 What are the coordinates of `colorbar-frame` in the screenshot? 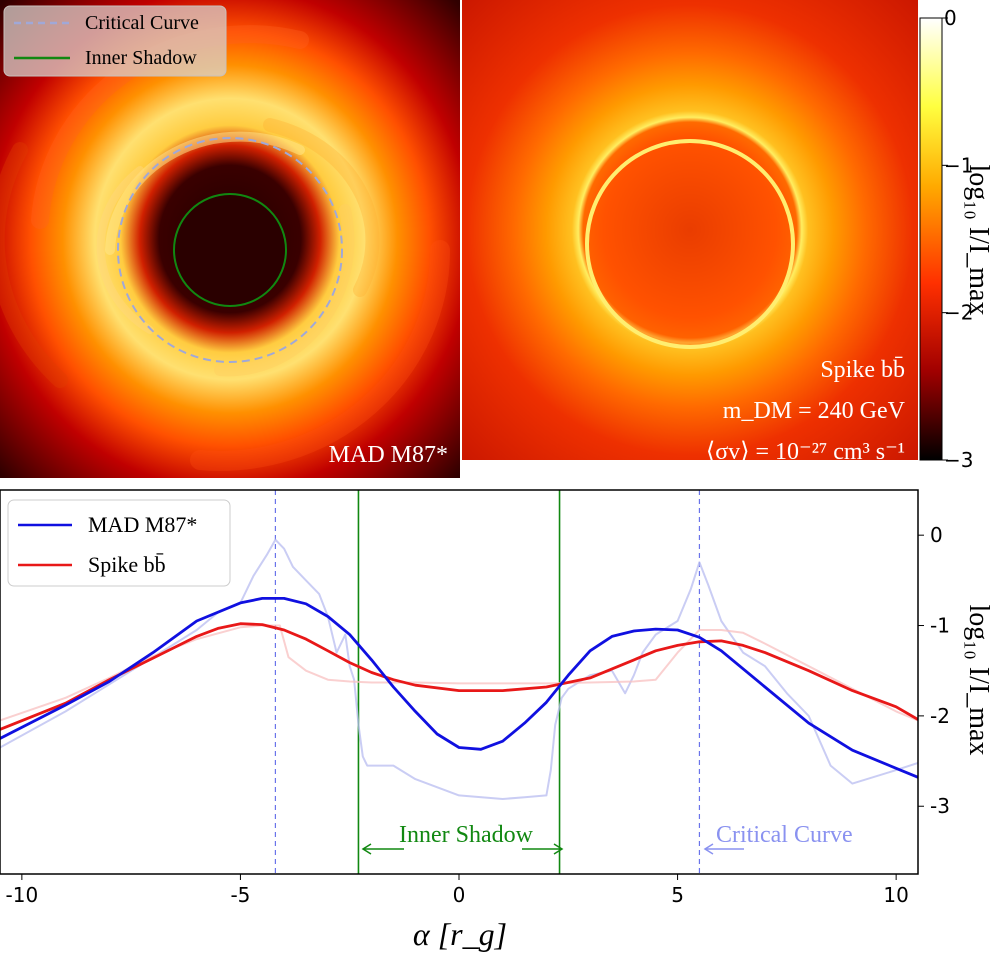 It's located at (931, 239).